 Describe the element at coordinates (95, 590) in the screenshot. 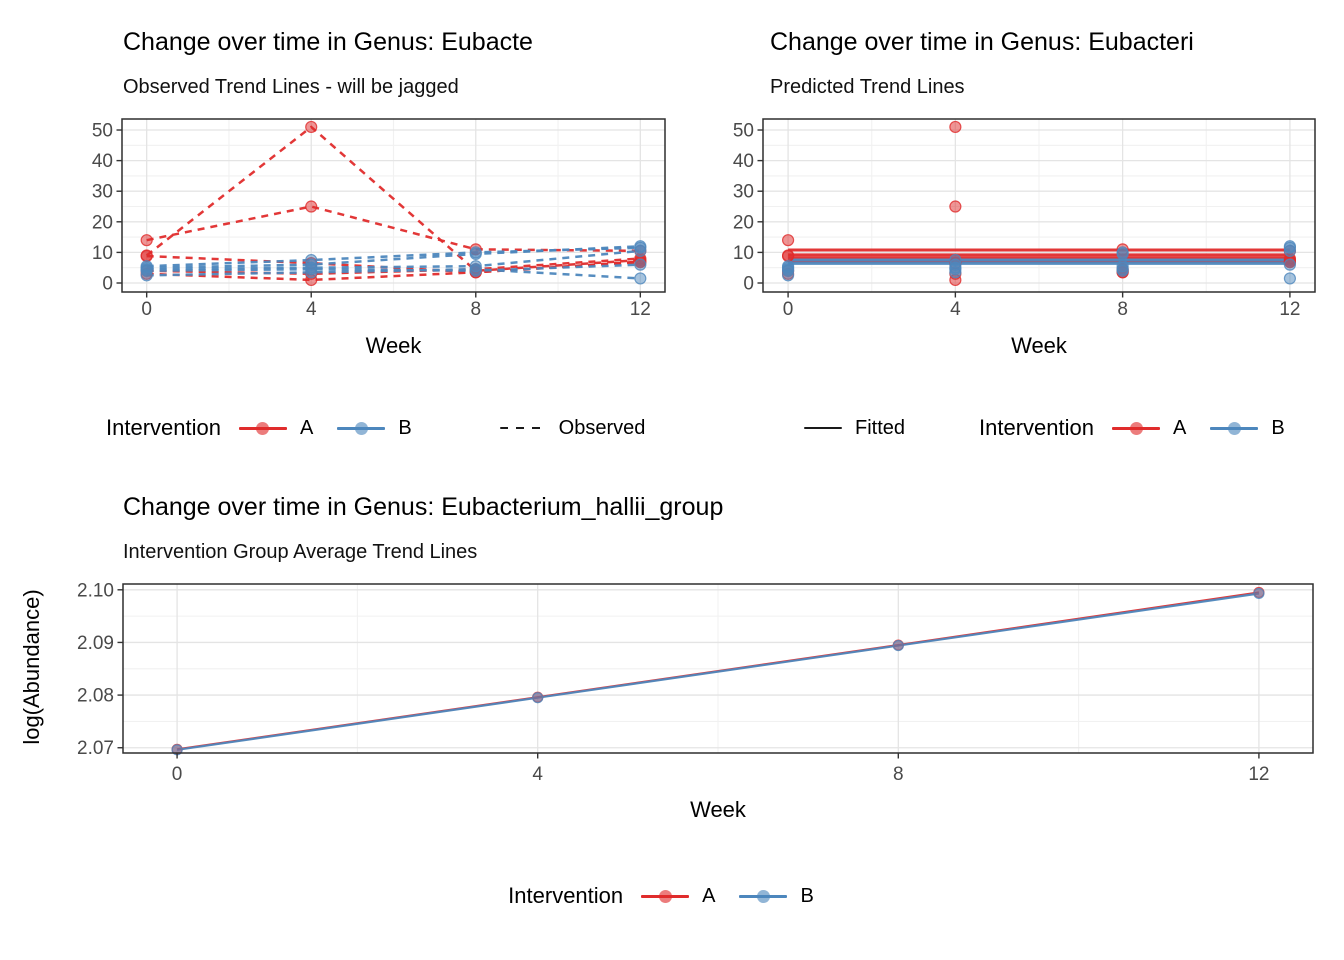

I see `svg-text: 2.10` at that location.